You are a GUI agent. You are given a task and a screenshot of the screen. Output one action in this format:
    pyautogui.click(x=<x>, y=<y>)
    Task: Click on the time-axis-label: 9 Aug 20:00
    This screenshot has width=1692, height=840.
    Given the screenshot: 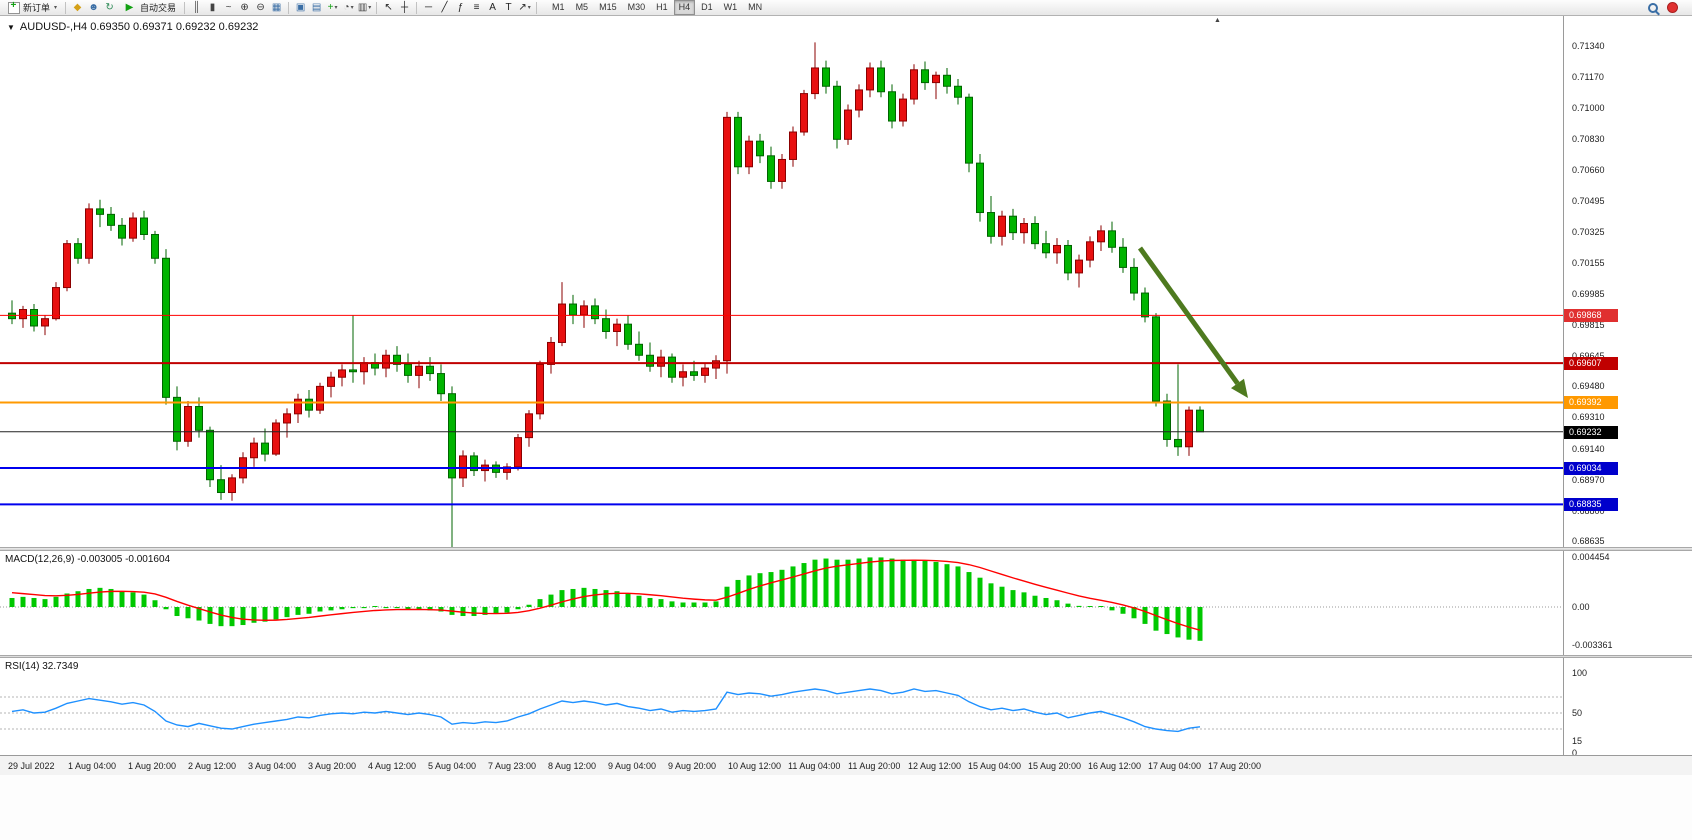 What is the action you would take?
    pyautogui.click(x=692, y=766)
    